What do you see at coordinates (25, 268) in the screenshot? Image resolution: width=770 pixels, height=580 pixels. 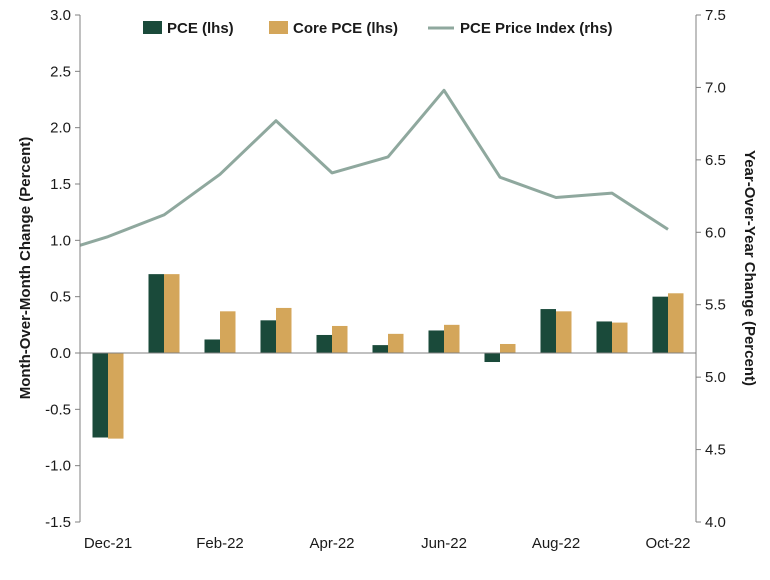 I see `y-axis-title: Month-Over-Month Change (Percent)` at bounding box center [25, 268].